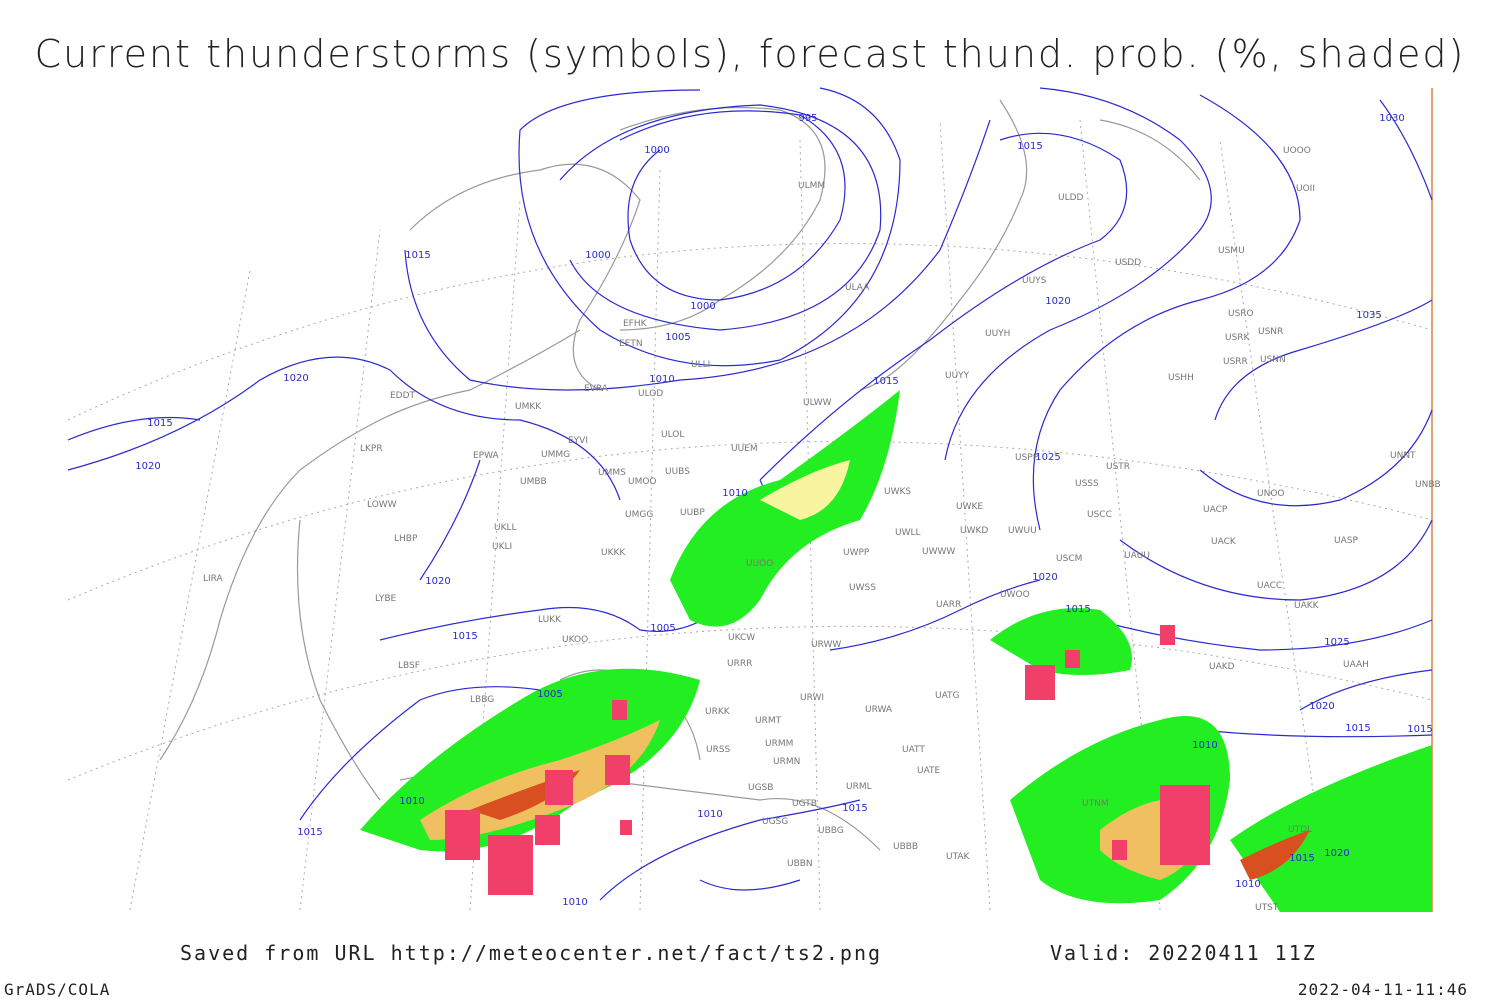 Image resolution: width=1500 pixels, height=1000 pixels. What do you see at coordinates (739, 664) in the screenshot?
I see `station-label: URRR` at bounding box center [739, 664].